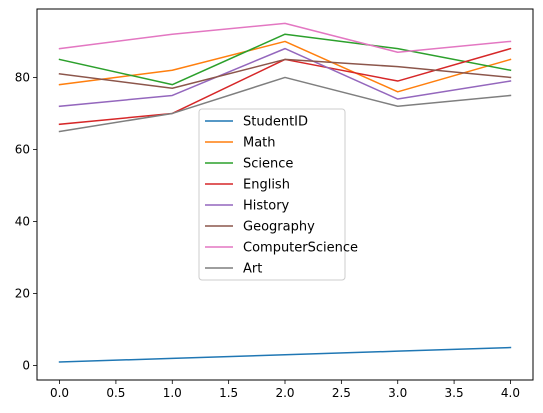 The image size is (543, 413). Describe the element at coordinates (397, 393) in the screenshot. I see `x-tick-label: 3.0` at that location.